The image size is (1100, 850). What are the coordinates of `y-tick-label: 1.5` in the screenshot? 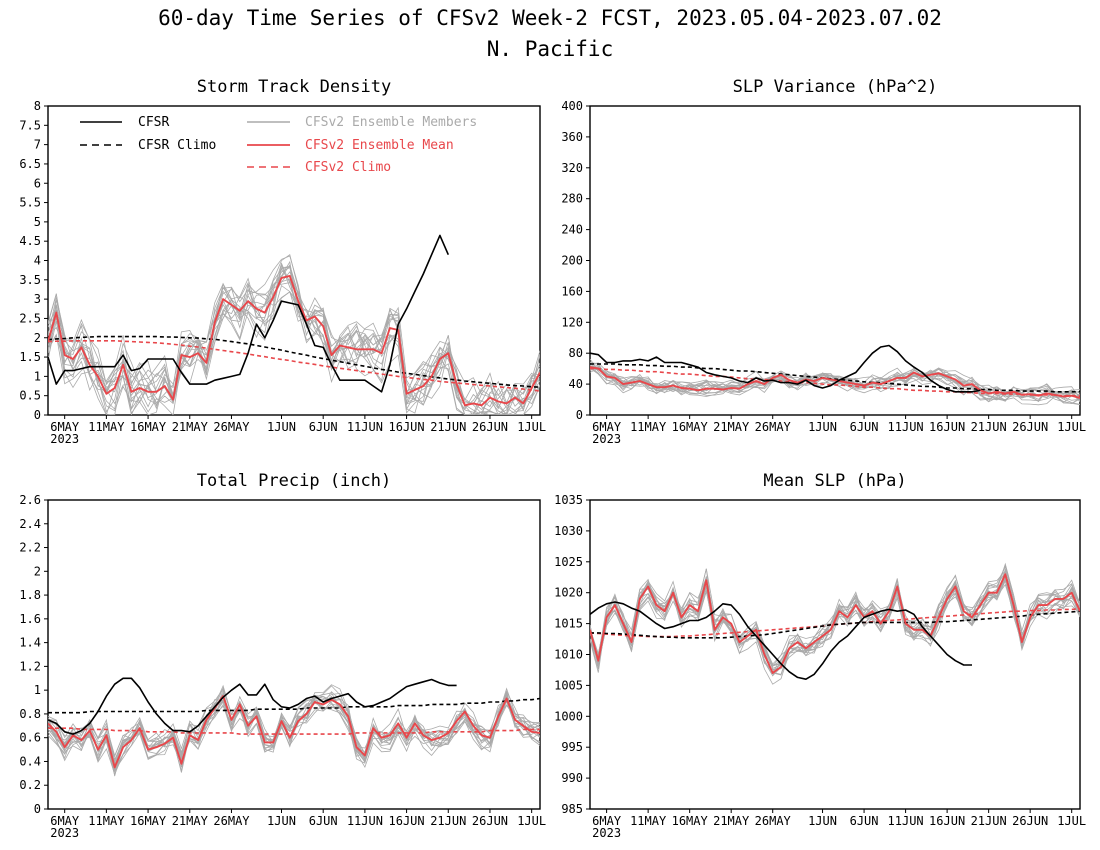 It's located at (30, 357).